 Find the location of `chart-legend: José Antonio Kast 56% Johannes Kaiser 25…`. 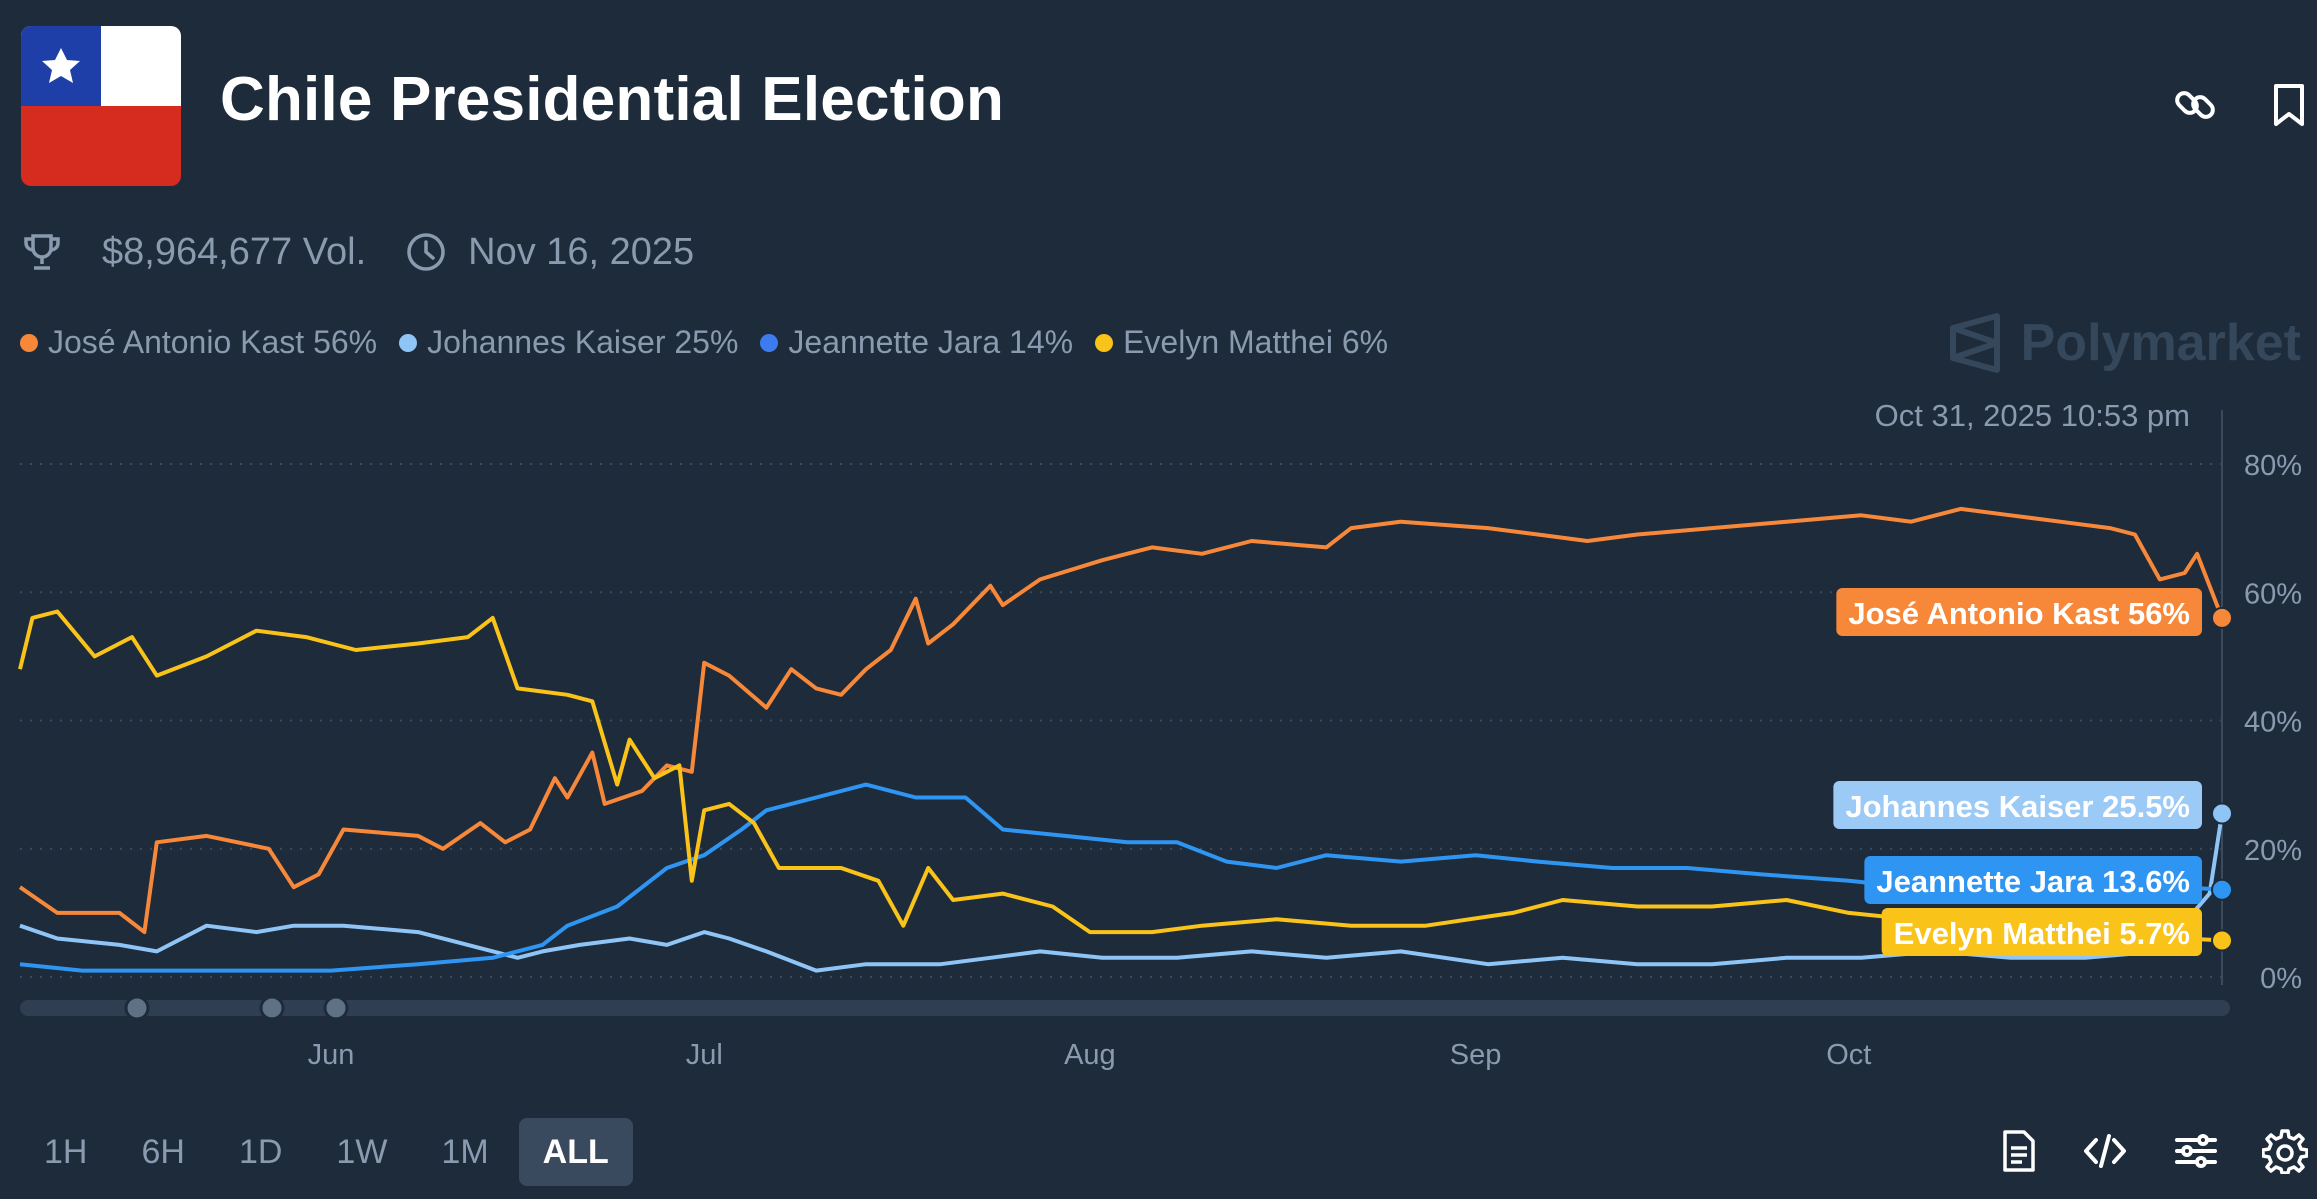

chart-legend: José Antonio Kast 56% Johannes Kaiser 25… is located at coordinates (715, 342).